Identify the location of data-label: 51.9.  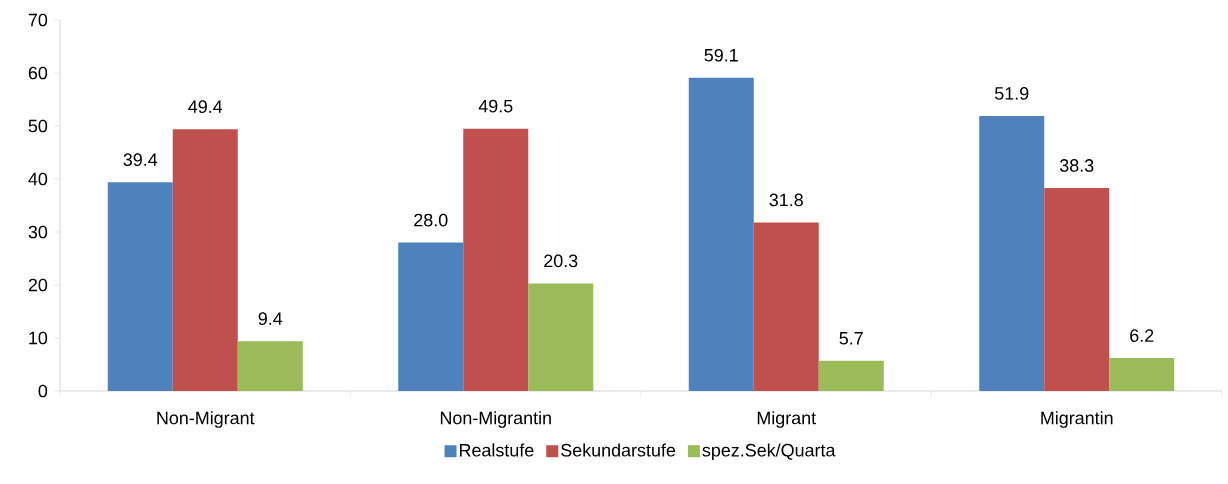
(1012, 93).